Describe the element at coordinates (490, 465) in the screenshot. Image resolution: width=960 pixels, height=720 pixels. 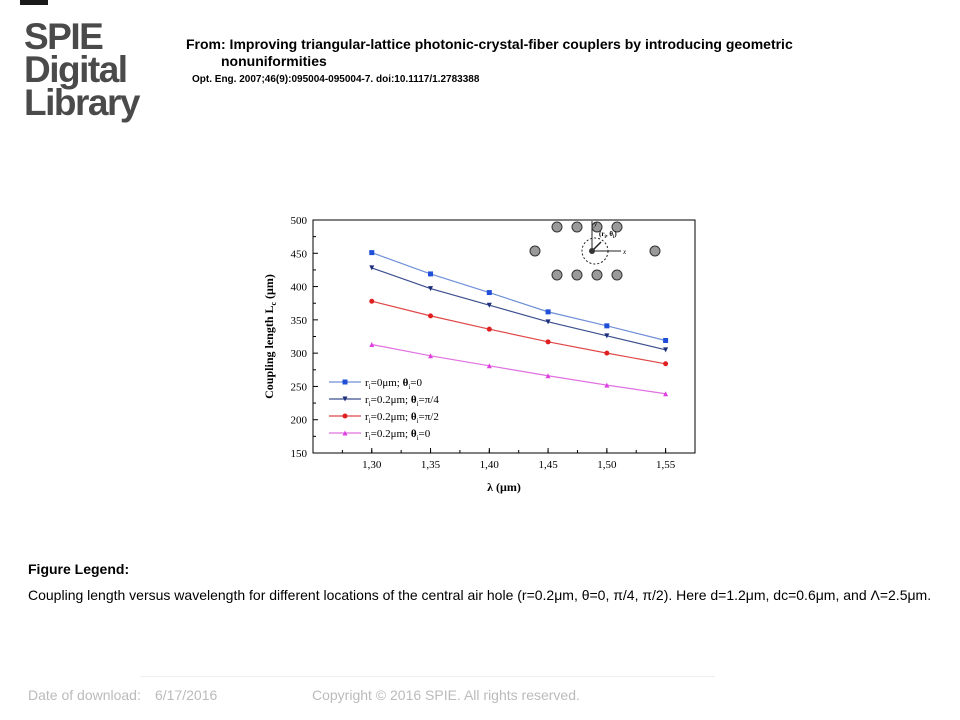
I see `x-tick-label: 1,40` at that location.